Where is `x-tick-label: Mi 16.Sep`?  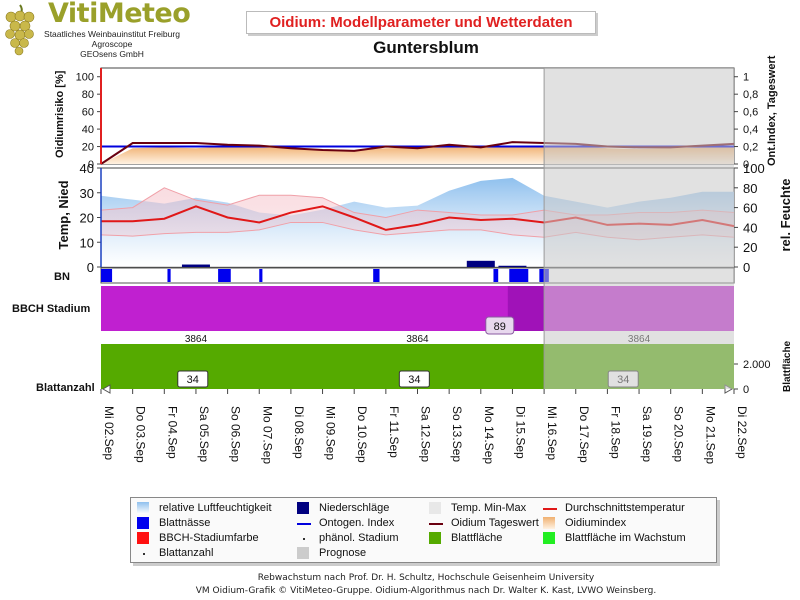 x-tick-label: Mi 16.Sep is located at coordinates (552, 433).